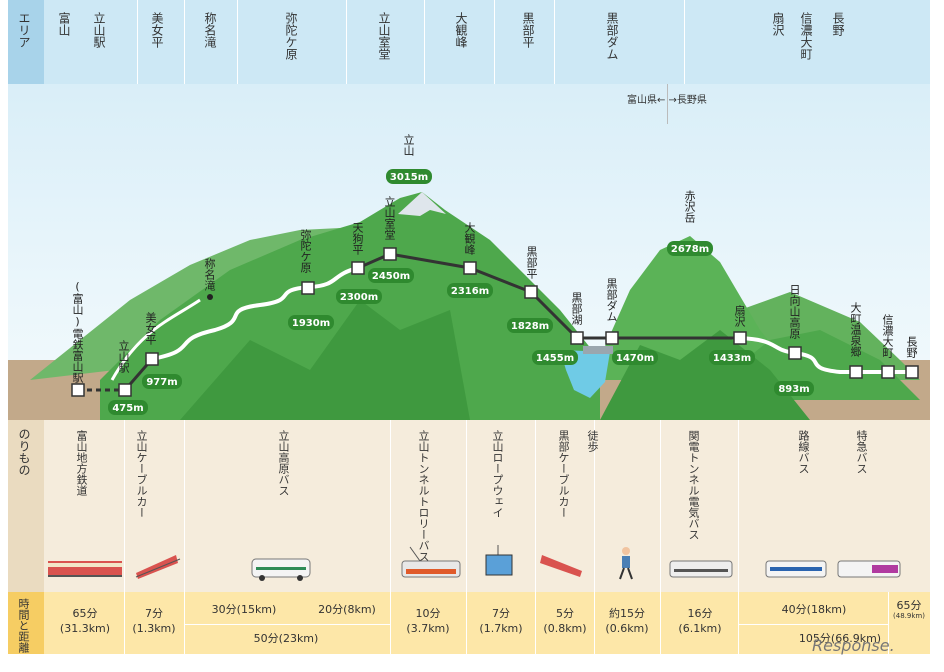 Image resolution: width=944 pixels, height=672 pixels. I want to click on vehicles-label: のりもの, so click(24, 452).